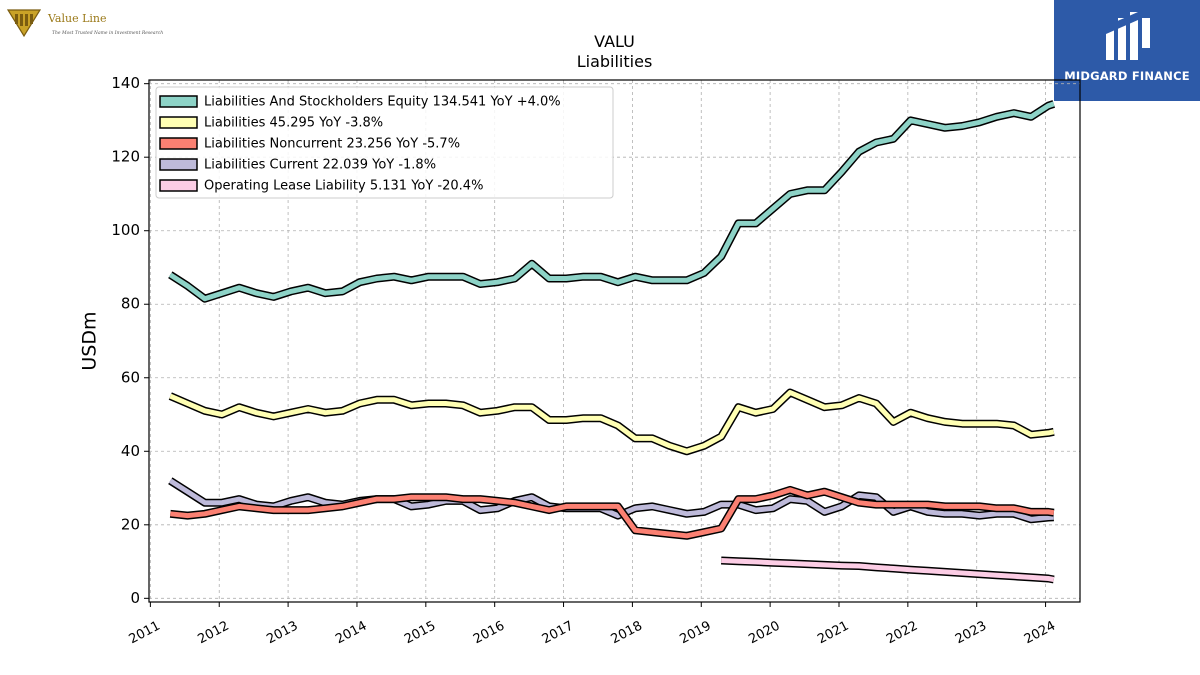 The height and width of the screenshot is (675, 1200). What do you see at coordinates (558, 633) in the screenshot?
I see `x-tick-label: 2017` at bounding box center [558, 633].